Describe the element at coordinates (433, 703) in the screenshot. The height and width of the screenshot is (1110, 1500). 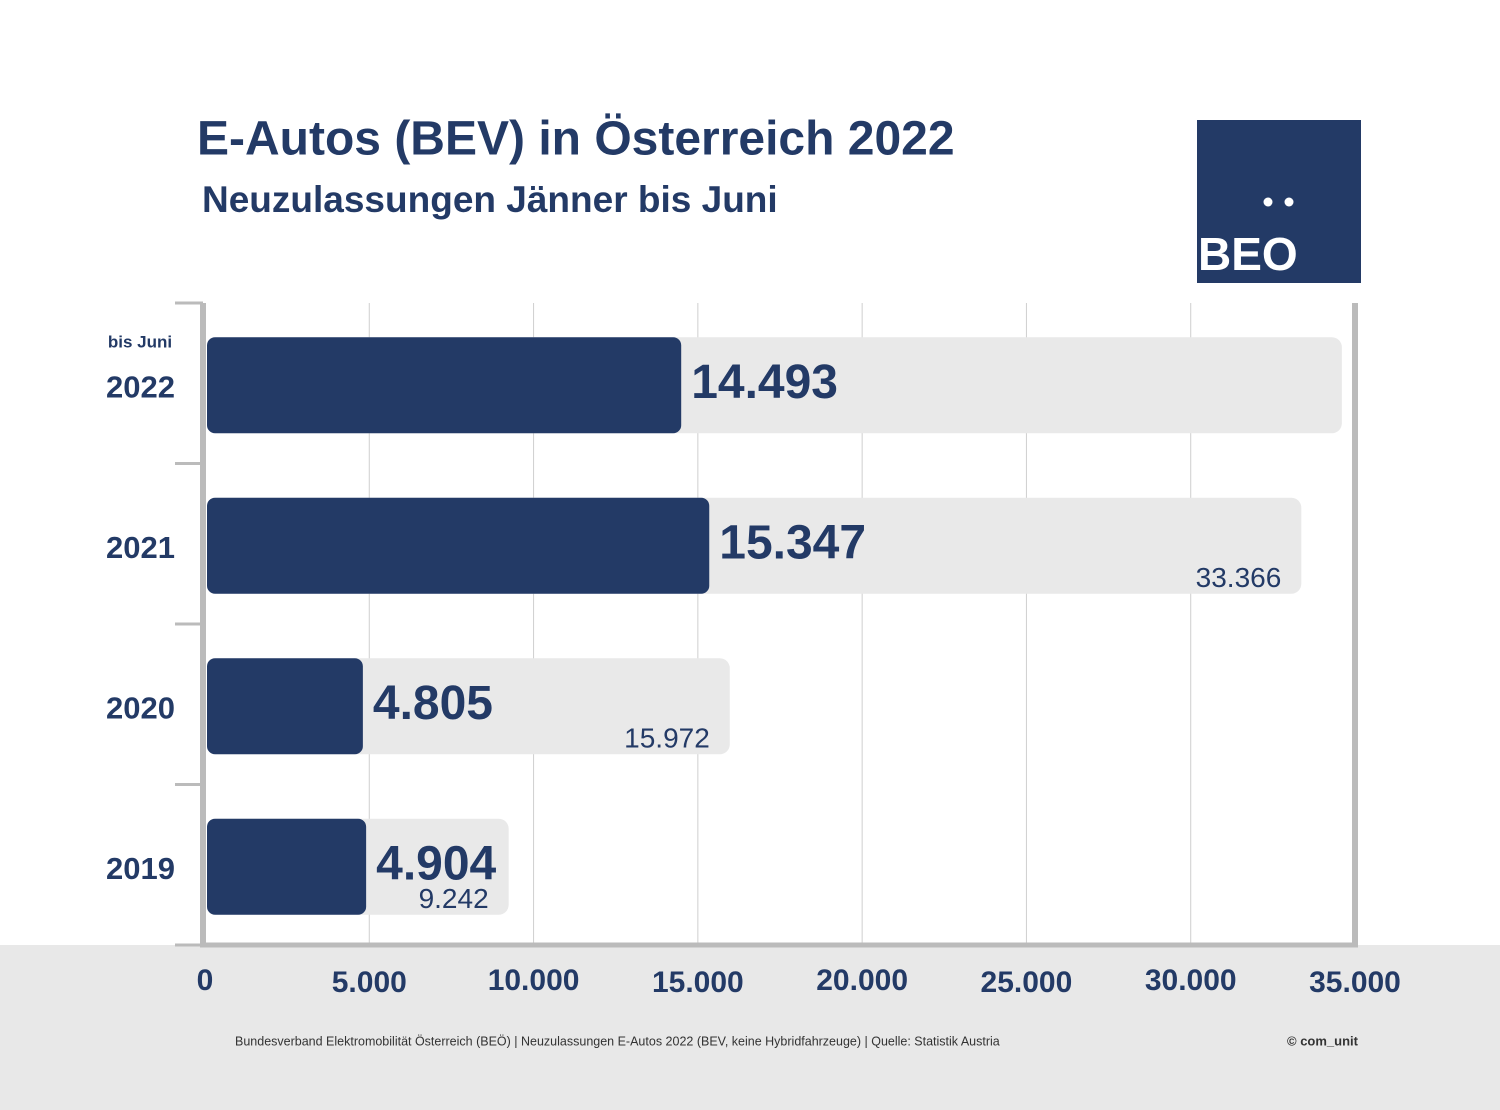
I see `value-label: 4.805` at that location.